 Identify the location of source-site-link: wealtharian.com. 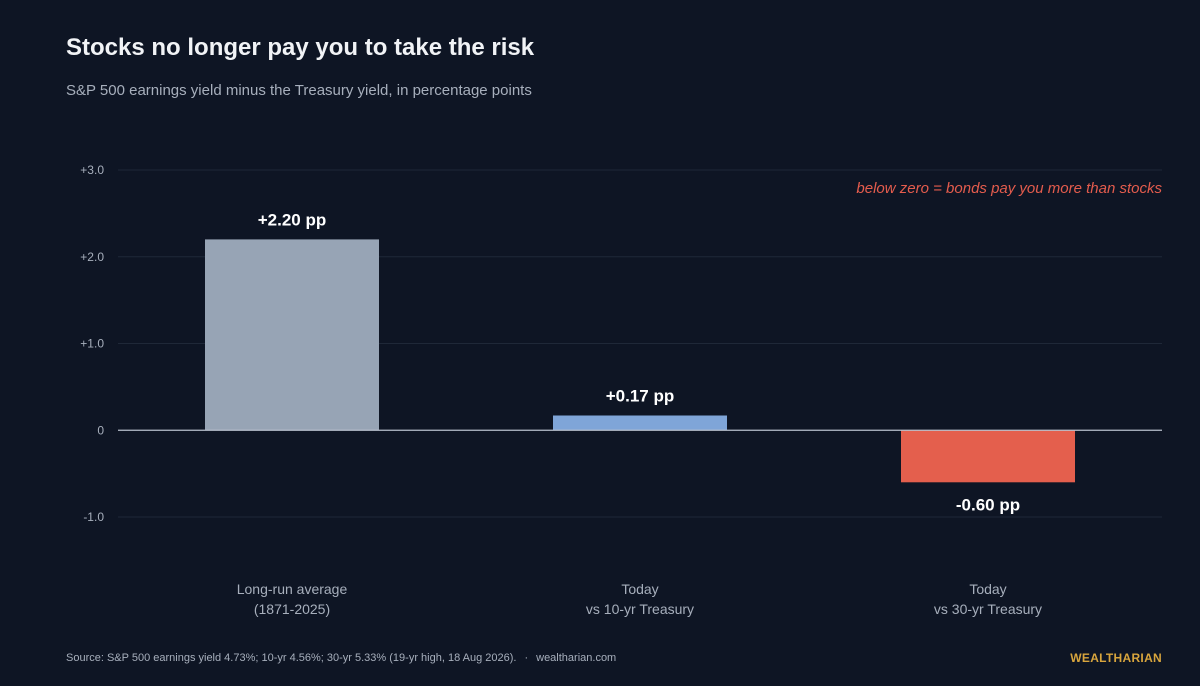
(576, 658).